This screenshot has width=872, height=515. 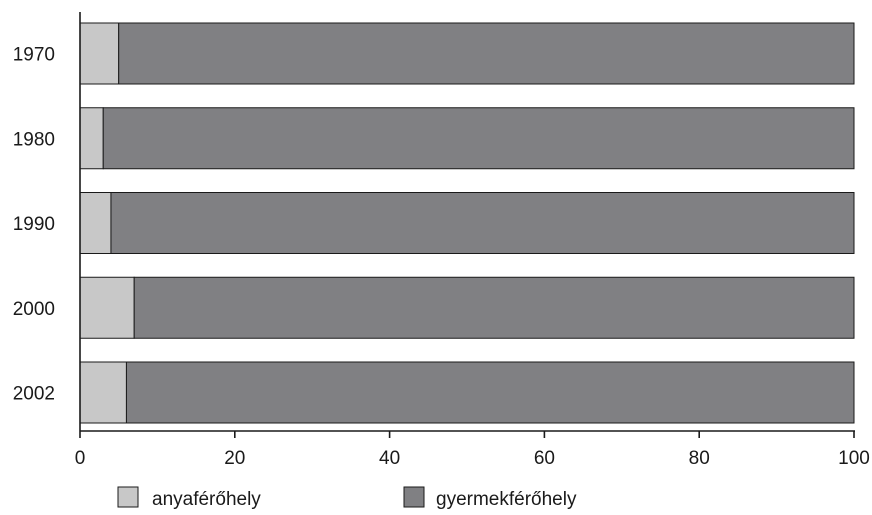 I want to click on x-tick-label: 40, so click(x=389, y=458).